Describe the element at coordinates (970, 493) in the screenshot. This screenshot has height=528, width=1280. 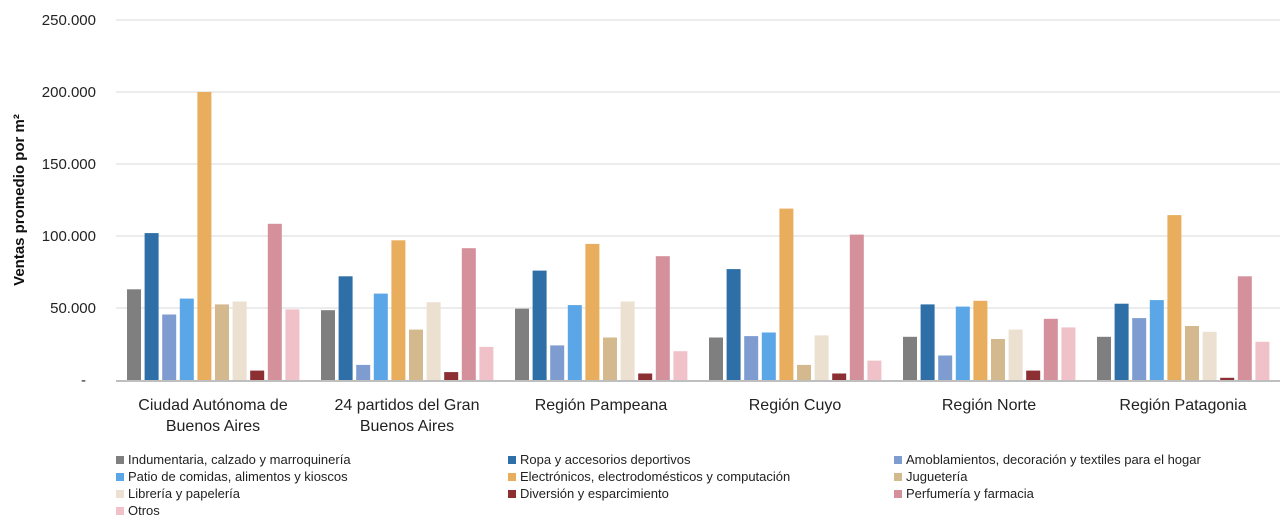
I see `legend-label: Perfumería y farmacia` at that location.